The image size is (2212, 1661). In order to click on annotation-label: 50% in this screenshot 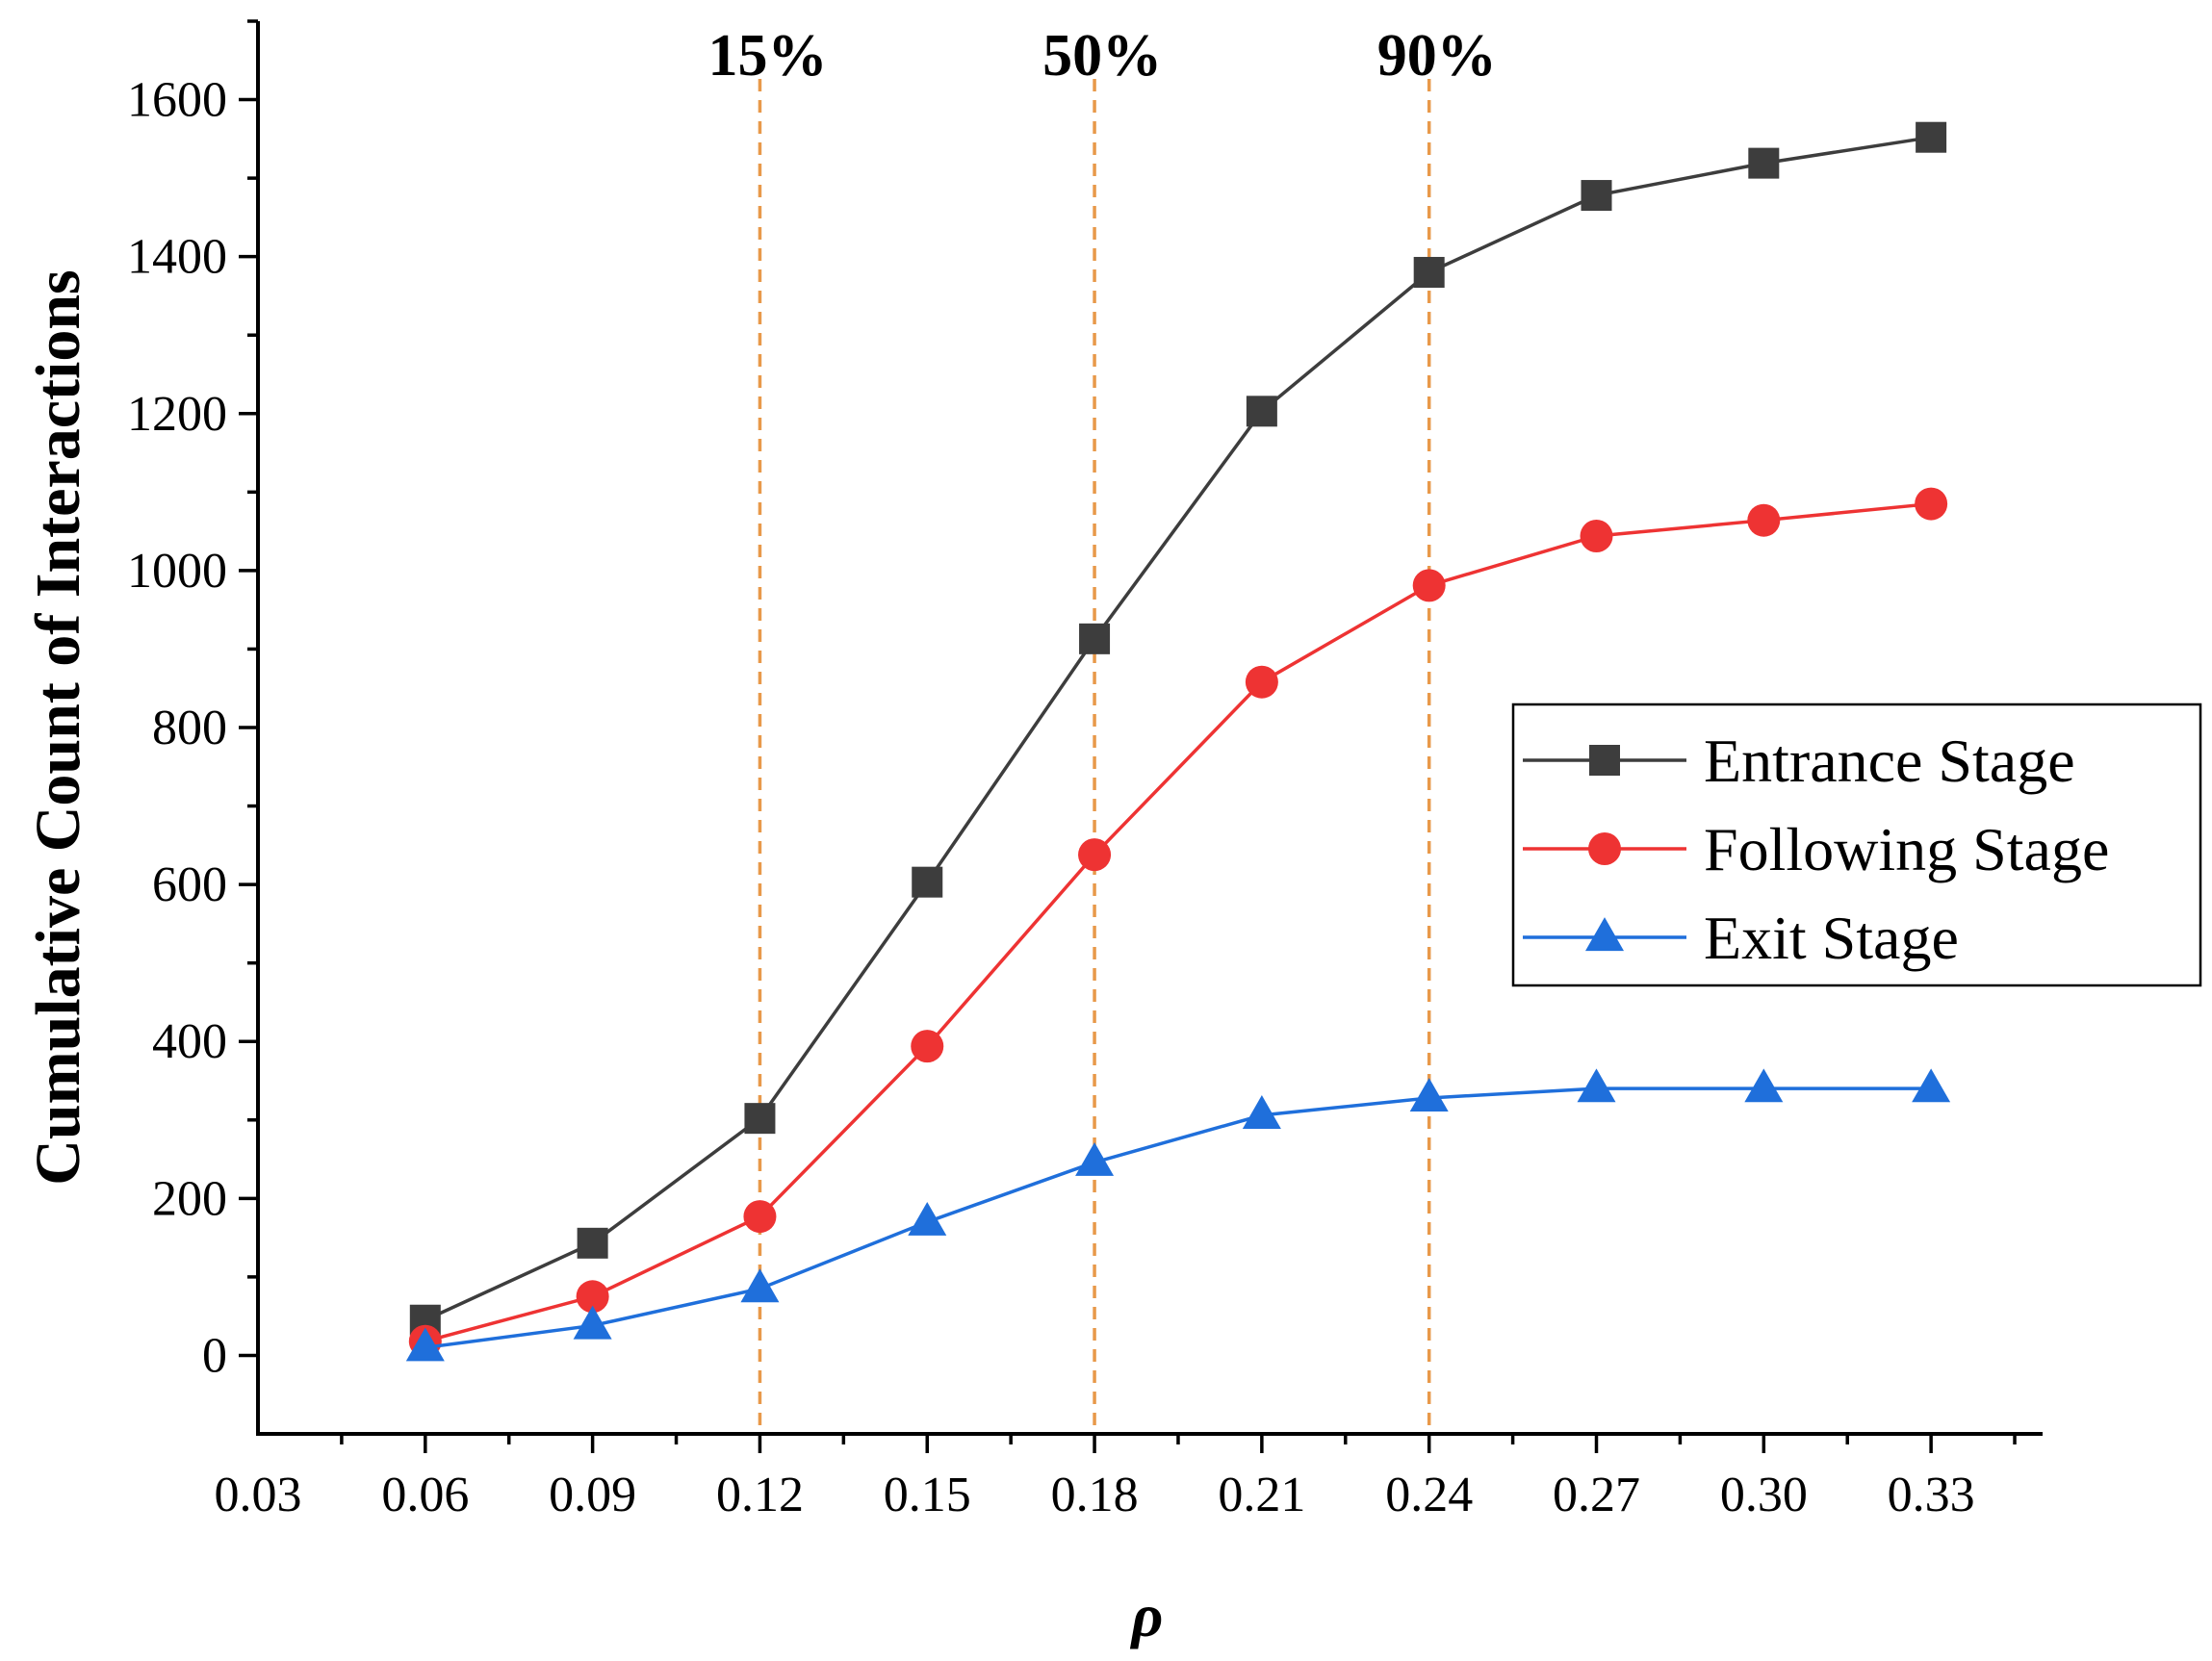, I will do `click(1102, 56)`.